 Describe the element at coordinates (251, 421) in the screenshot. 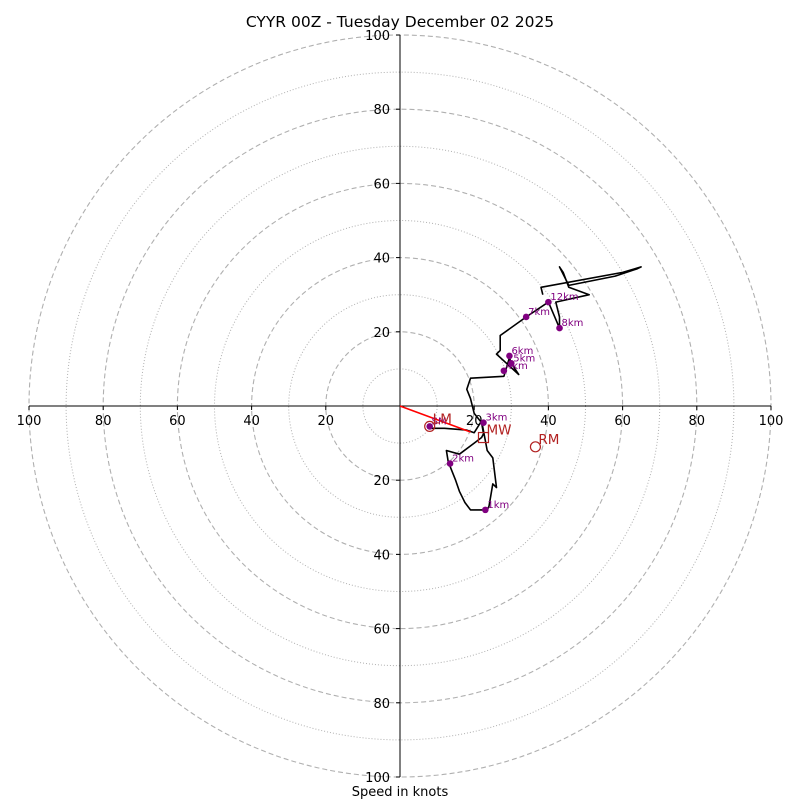

I see `tick-label-left-40: 40` at that location.